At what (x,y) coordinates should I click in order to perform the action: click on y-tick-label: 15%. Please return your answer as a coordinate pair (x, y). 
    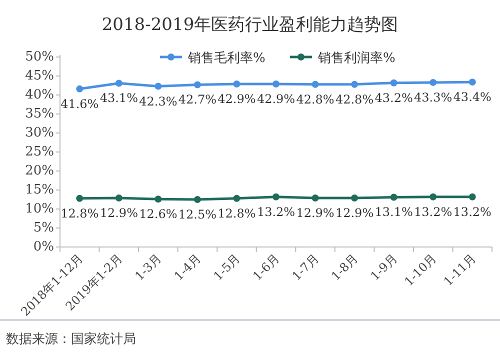
    Looking at the image, I should click on (39, 190).